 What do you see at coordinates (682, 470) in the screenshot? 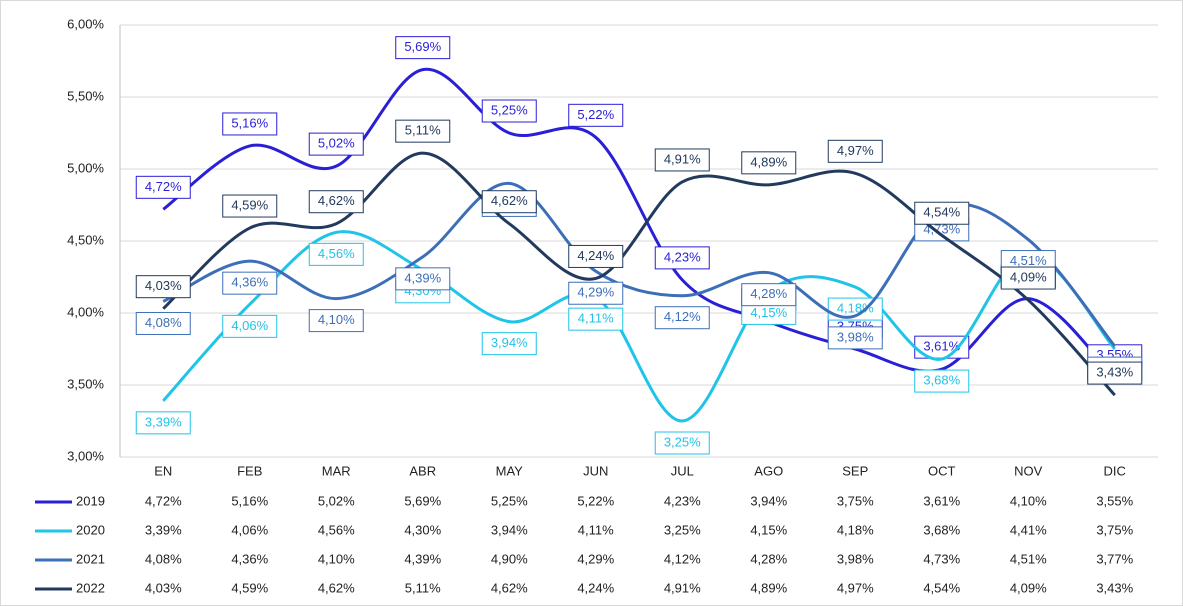
I see `x-tick-label: JUL` at bounding box center [682, 470].